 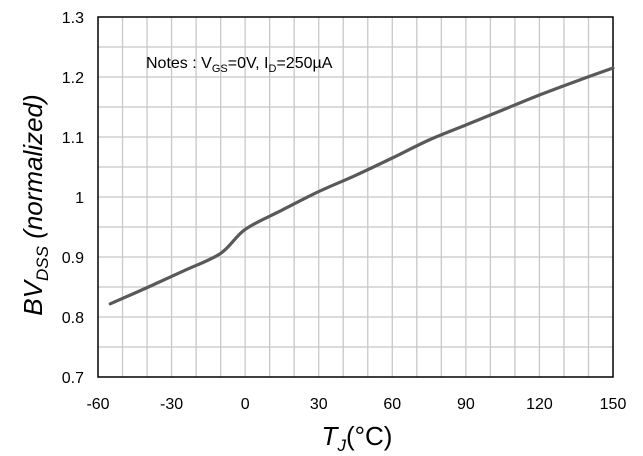 What do you see at coordinates (33, 170) in the screenshot?
I see `y-axis-title-rest: (normalized)` at bounding box center [33, 170].